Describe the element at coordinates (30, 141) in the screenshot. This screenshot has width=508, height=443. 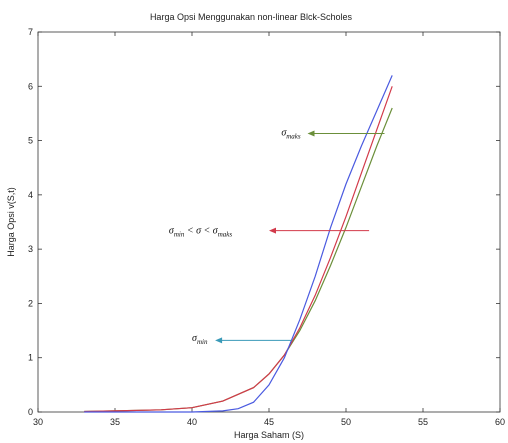
I see `y-tick-label: 5` at that location.